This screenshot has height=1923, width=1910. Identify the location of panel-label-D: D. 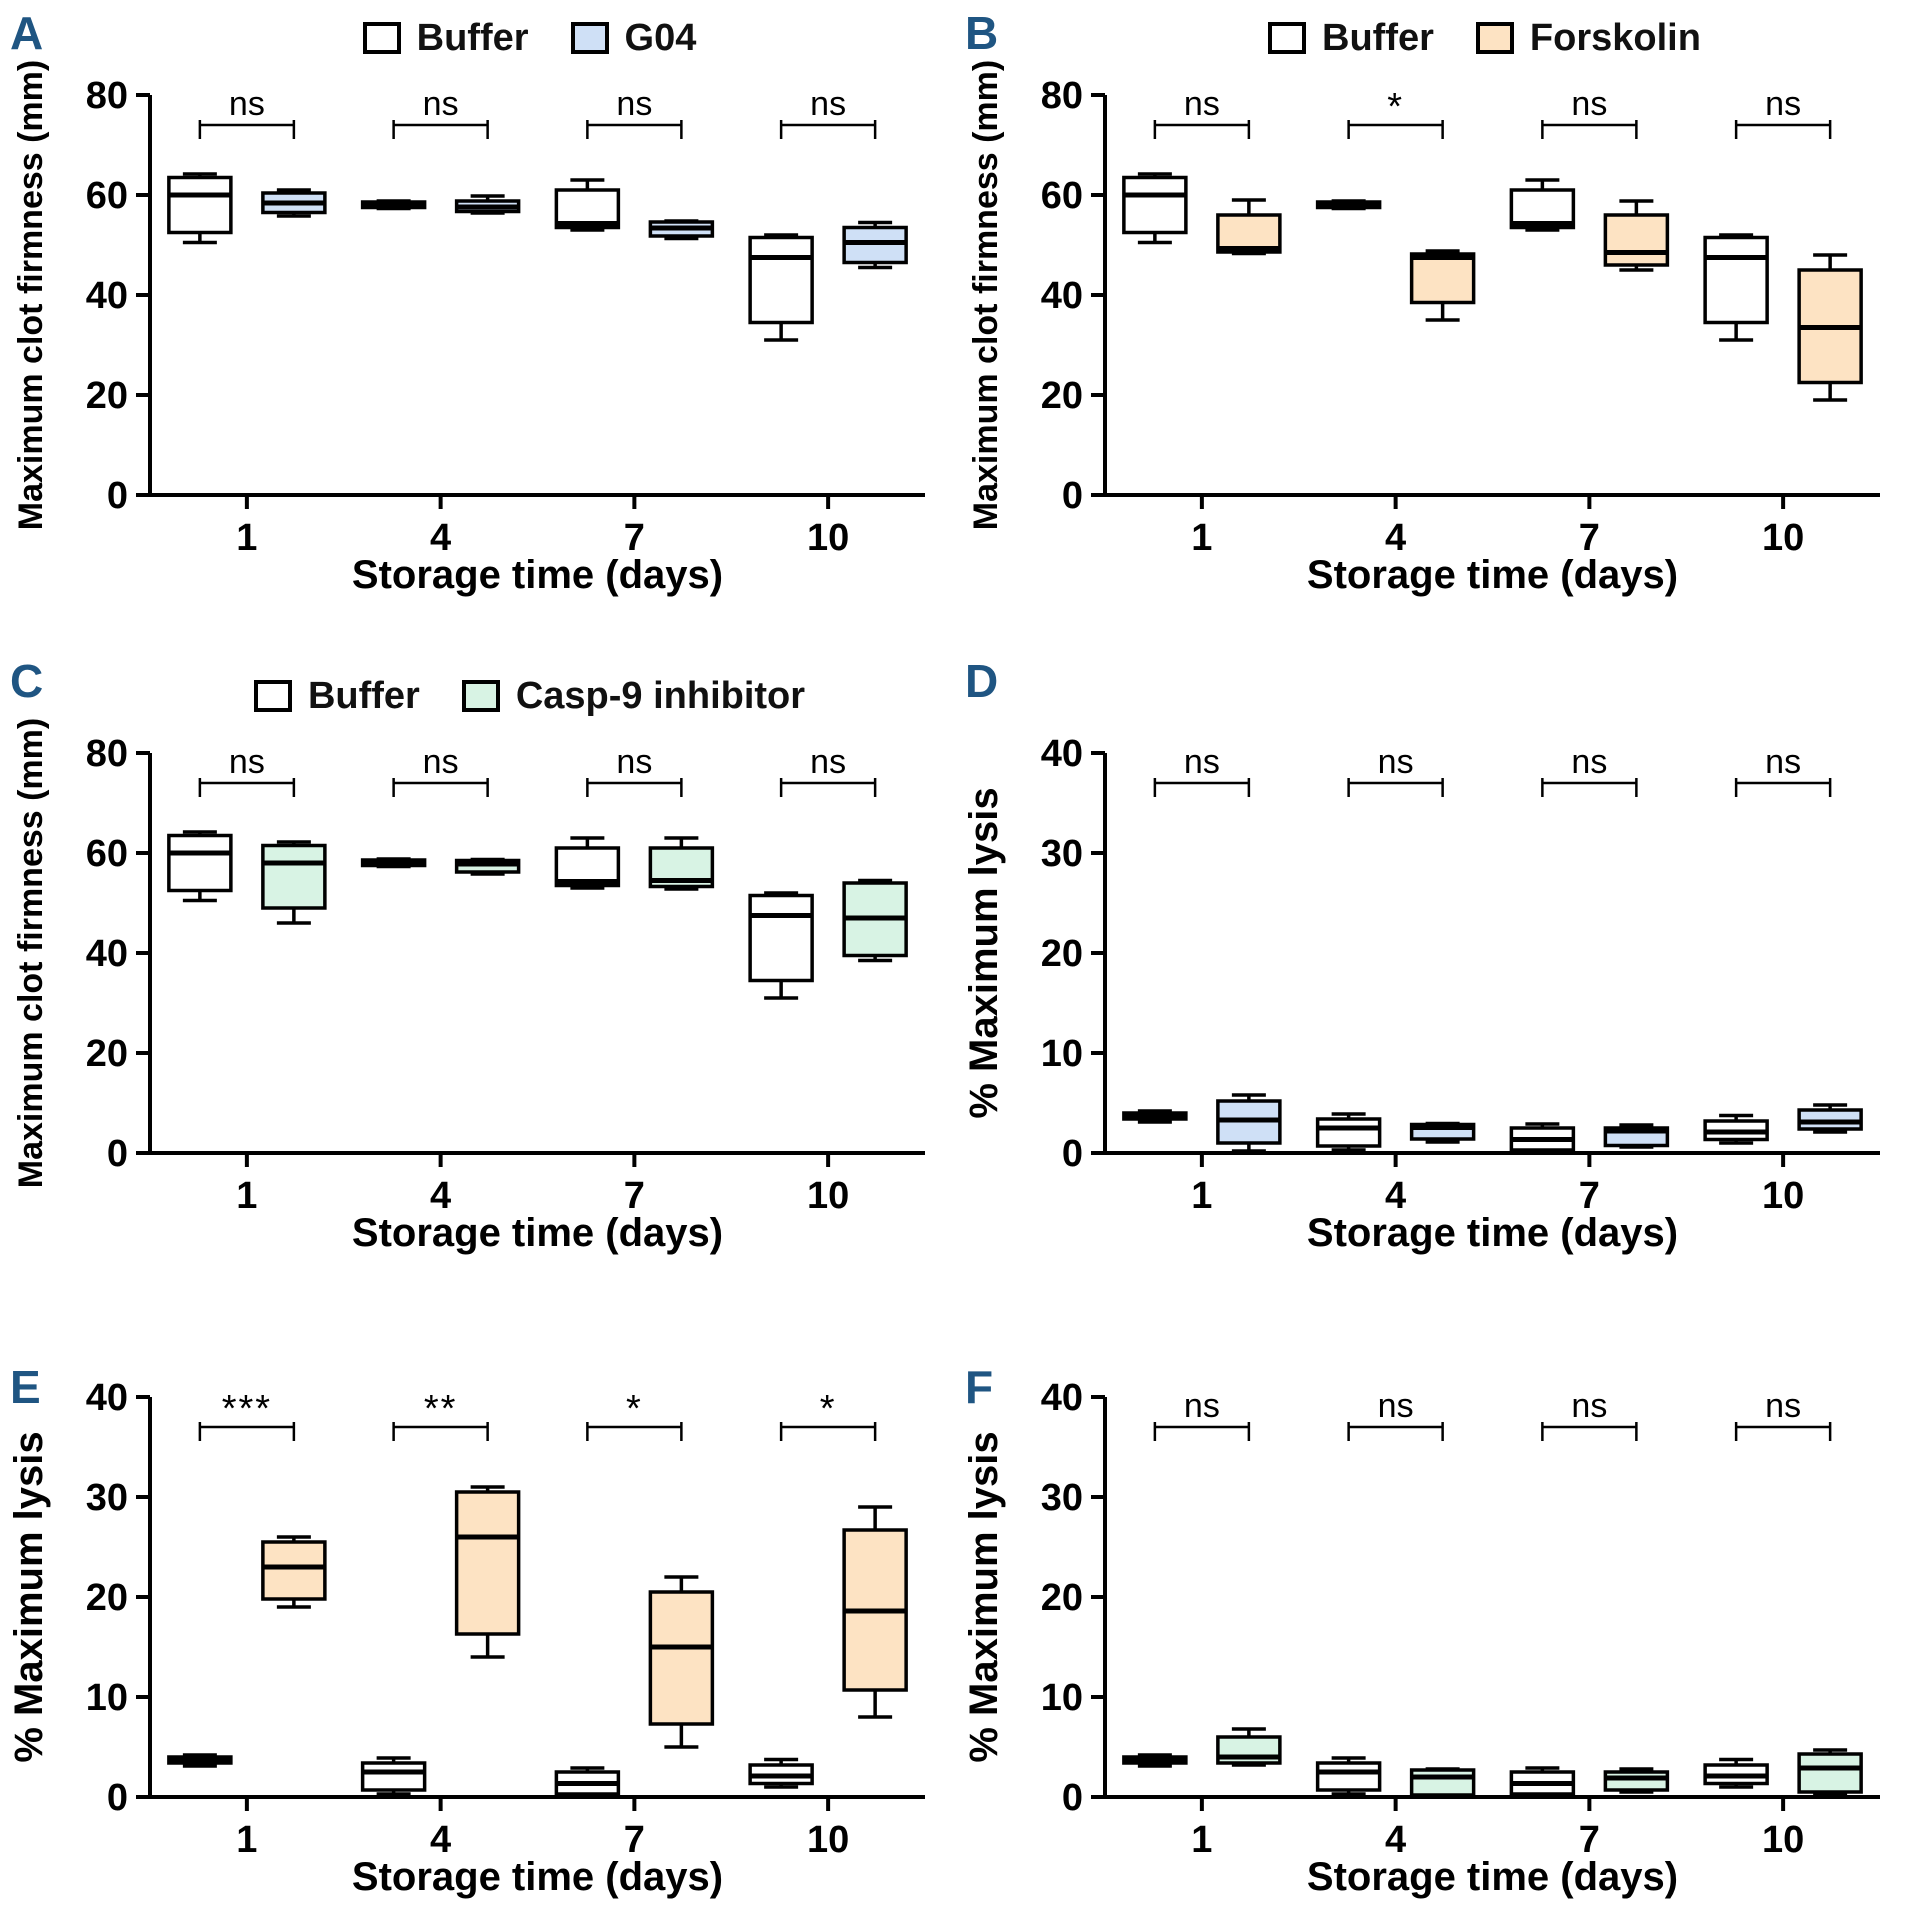
(982, 681).